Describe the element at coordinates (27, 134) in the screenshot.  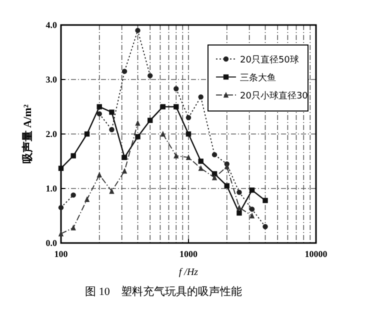
I see `y-axis-title: 吸声量 A/m²` at that location.